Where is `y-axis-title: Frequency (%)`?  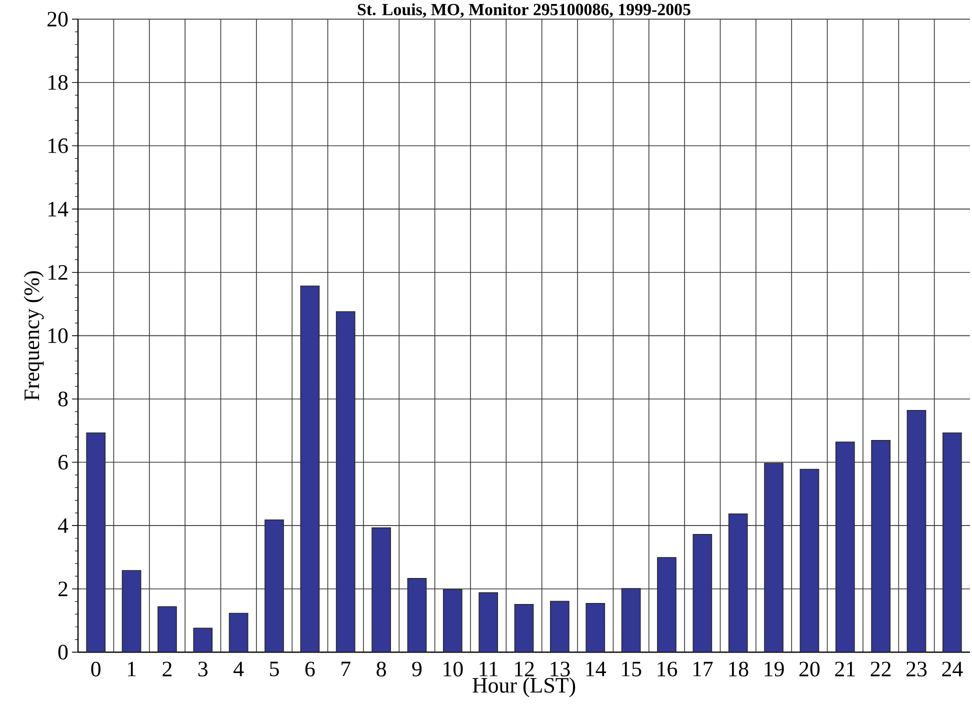
y-axis-title: Frequency (%) is located at coordinates (34, 335).